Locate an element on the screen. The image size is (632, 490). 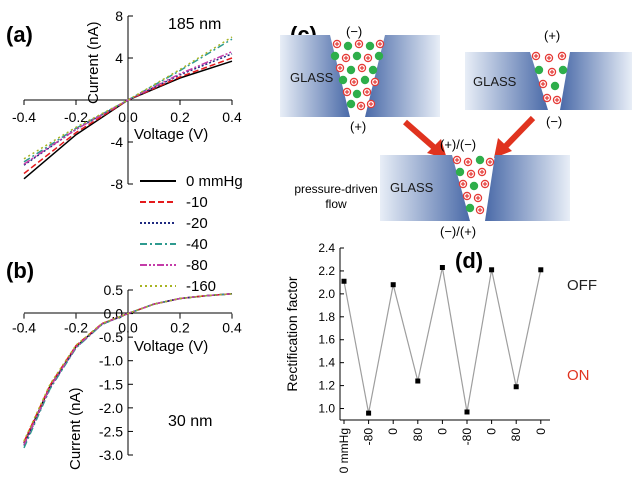
panel-b-y-tick-label: -1.0 is located at coordinates (111, 361).